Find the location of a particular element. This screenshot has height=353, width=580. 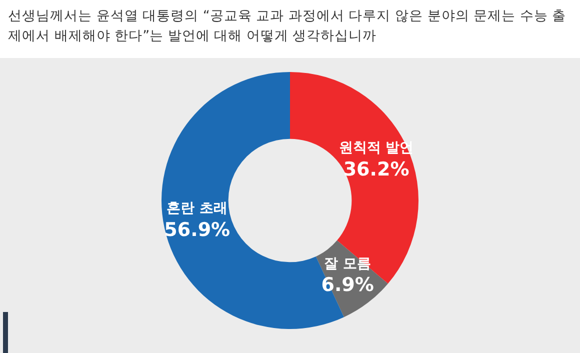

slice-label: 혼란 초래 is located at coordinates (197, 208).